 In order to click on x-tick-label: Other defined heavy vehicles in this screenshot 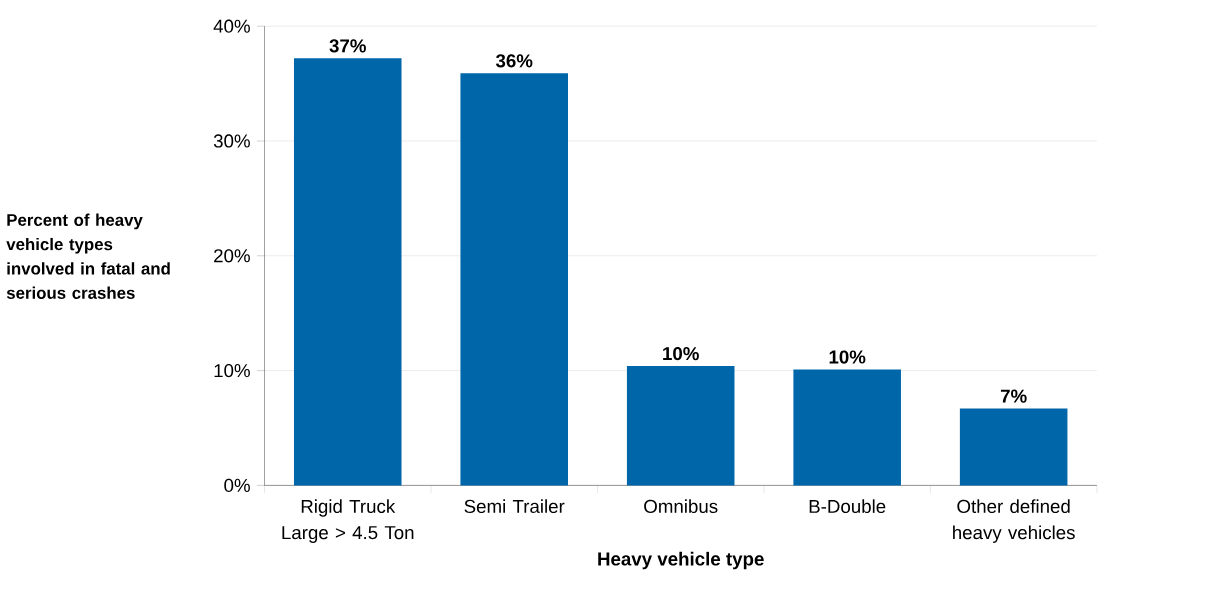, I will do `click(1014, 521)`.